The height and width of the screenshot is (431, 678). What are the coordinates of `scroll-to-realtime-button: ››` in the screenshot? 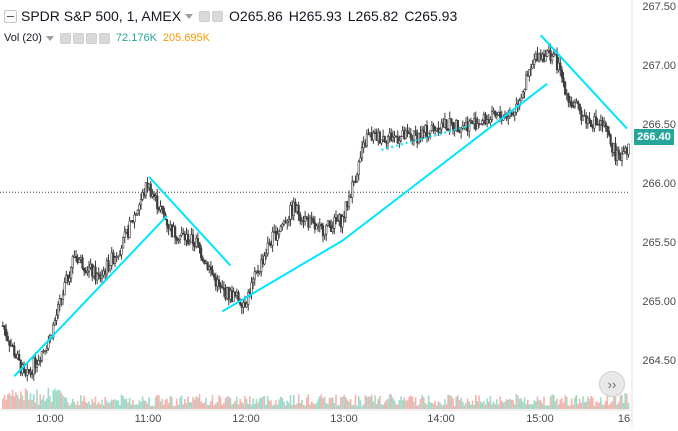 It's located at (612, 384).